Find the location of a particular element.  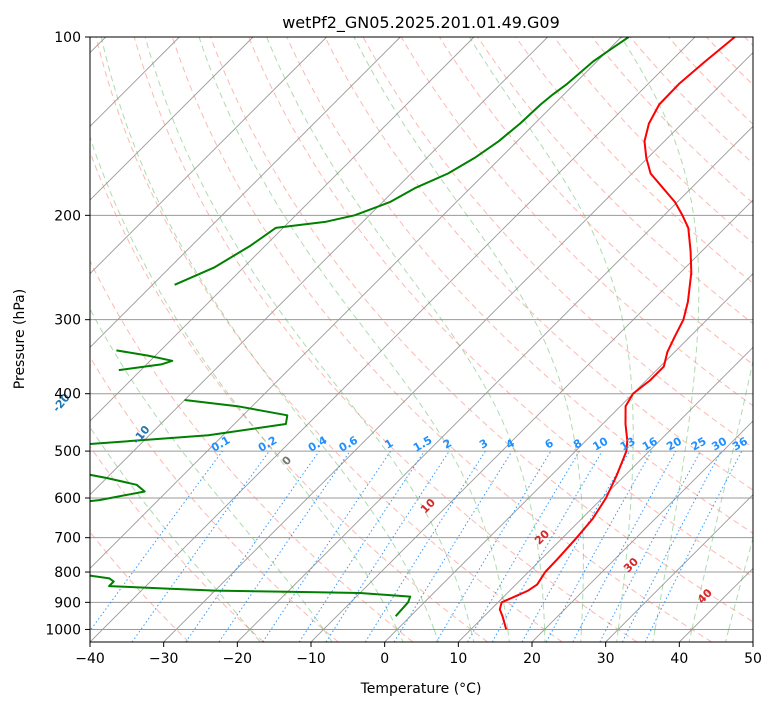

y-tick-label: 600 is located at coordinates (67, 499).